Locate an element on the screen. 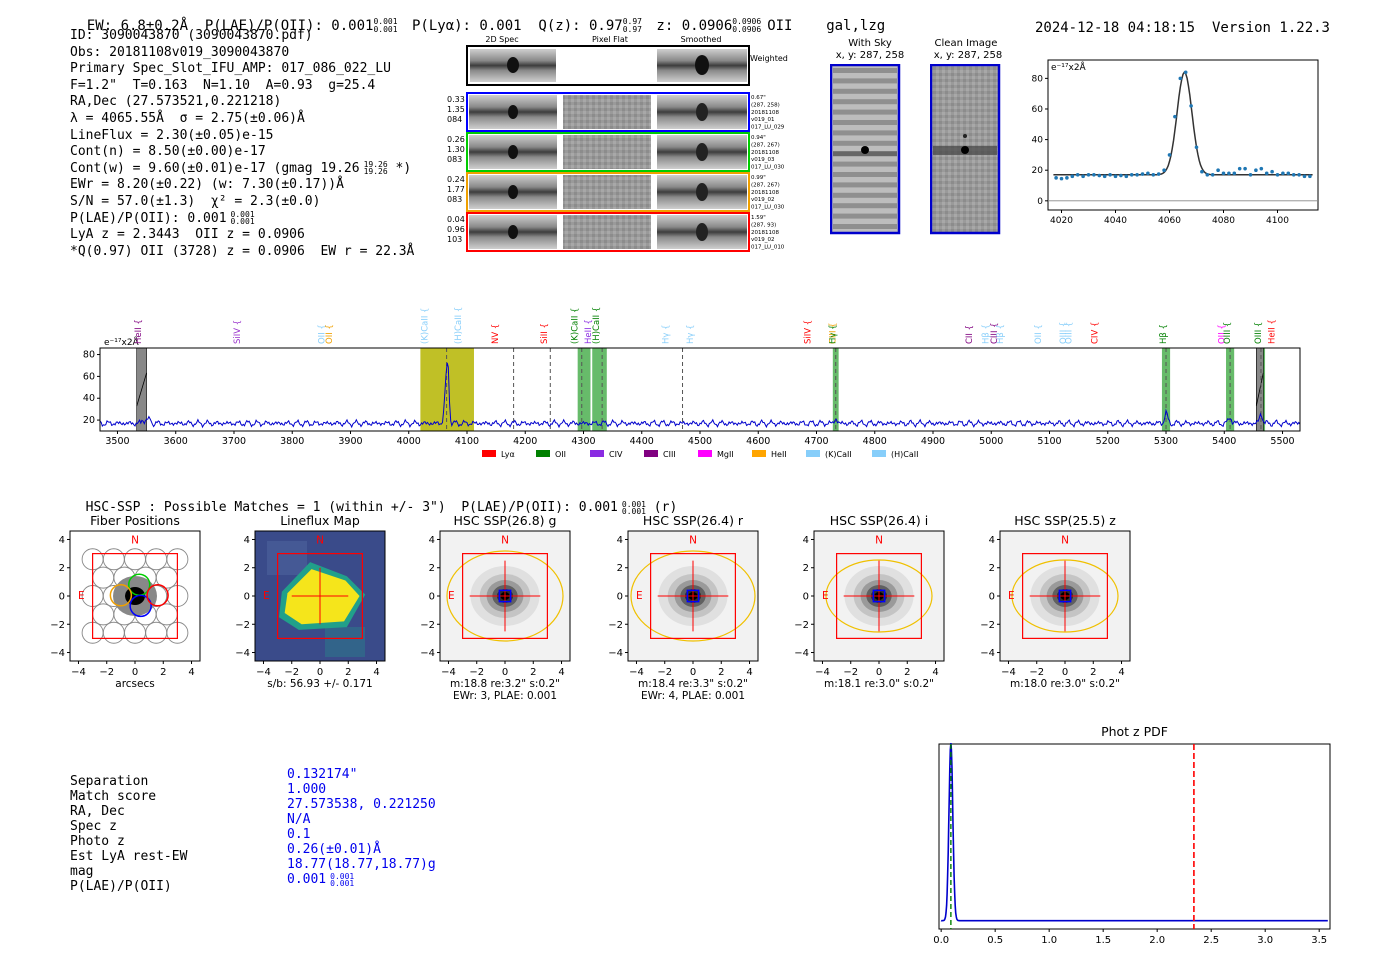  hsc-xtick-label: 4 is located at coordinates (376, 672).